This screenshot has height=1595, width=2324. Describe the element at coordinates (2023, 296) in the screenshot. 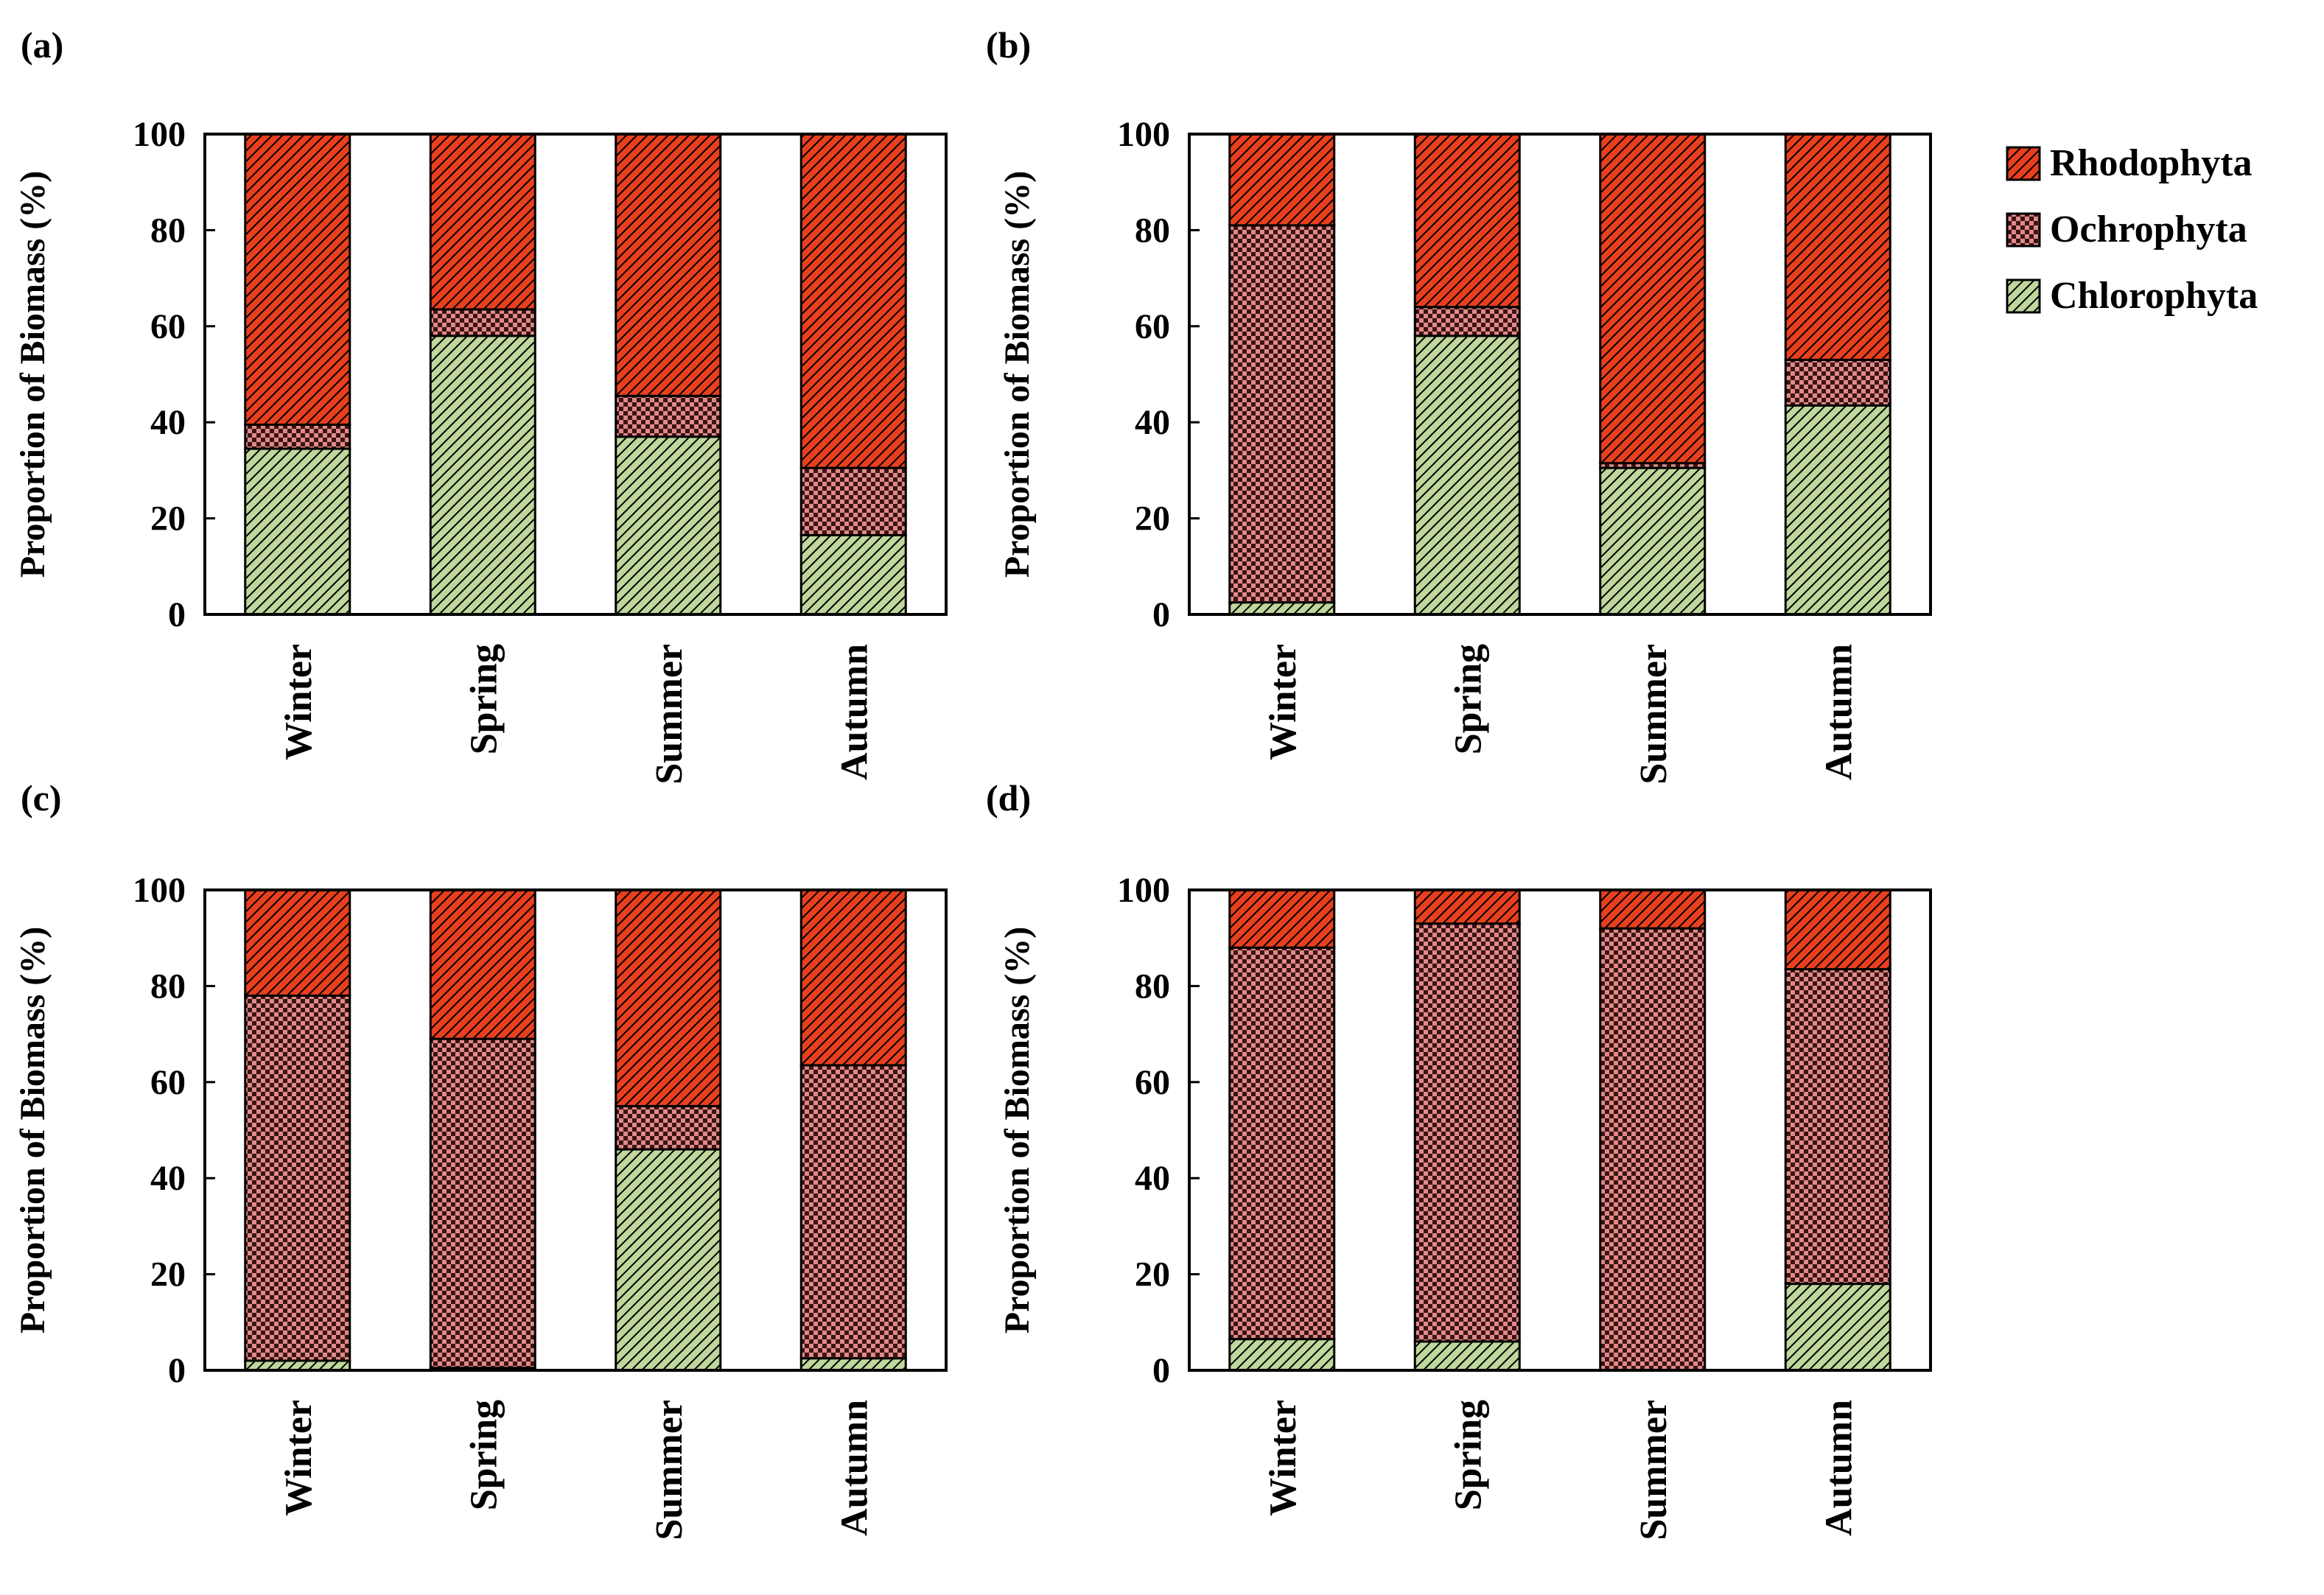

I see `legend-swatch-chlorophyta` at that location.